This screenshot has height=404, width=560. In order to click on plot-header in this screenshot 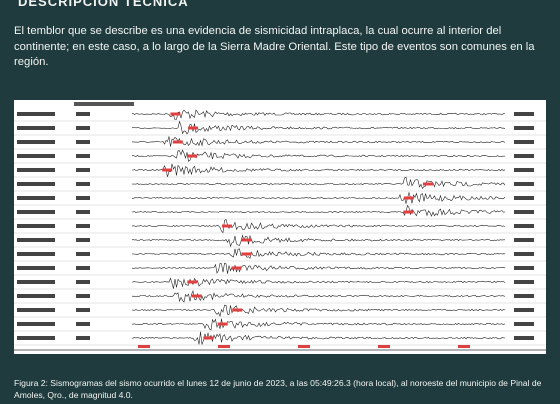, I will do `click(104, 104)`.